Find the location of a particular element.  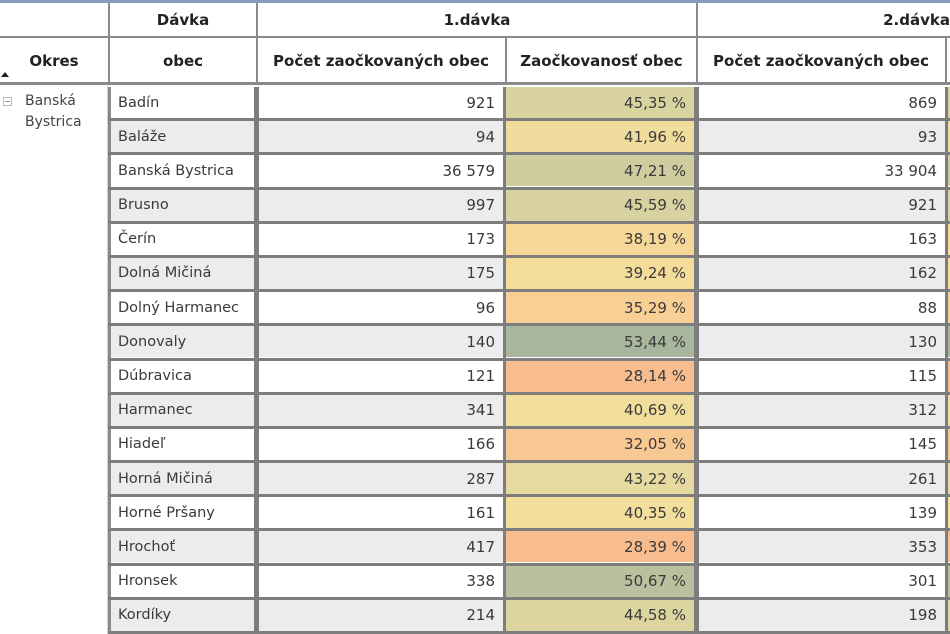

table-row: Banská Bystrica 36 579 47,21 % 33 904 is located at coordinates (529, 172).